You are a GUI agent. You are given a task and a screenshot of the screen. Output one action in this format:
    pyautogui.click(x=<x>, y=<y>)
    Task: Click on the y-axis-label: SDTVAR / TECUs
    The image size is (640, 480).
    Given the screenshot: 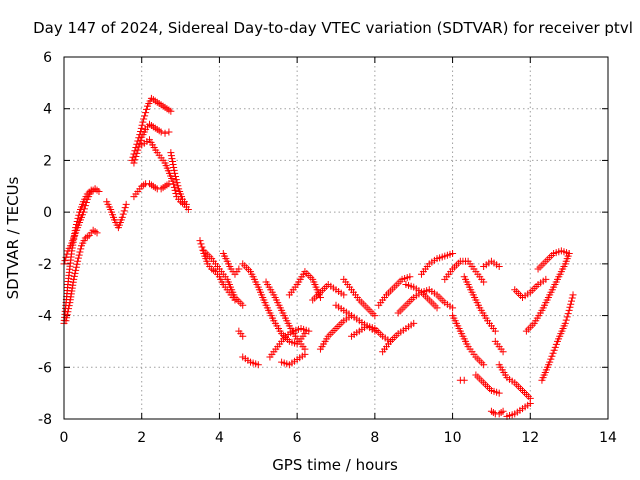 What is the action you would take?
    pyautogui.click(x=13, y=237)
    